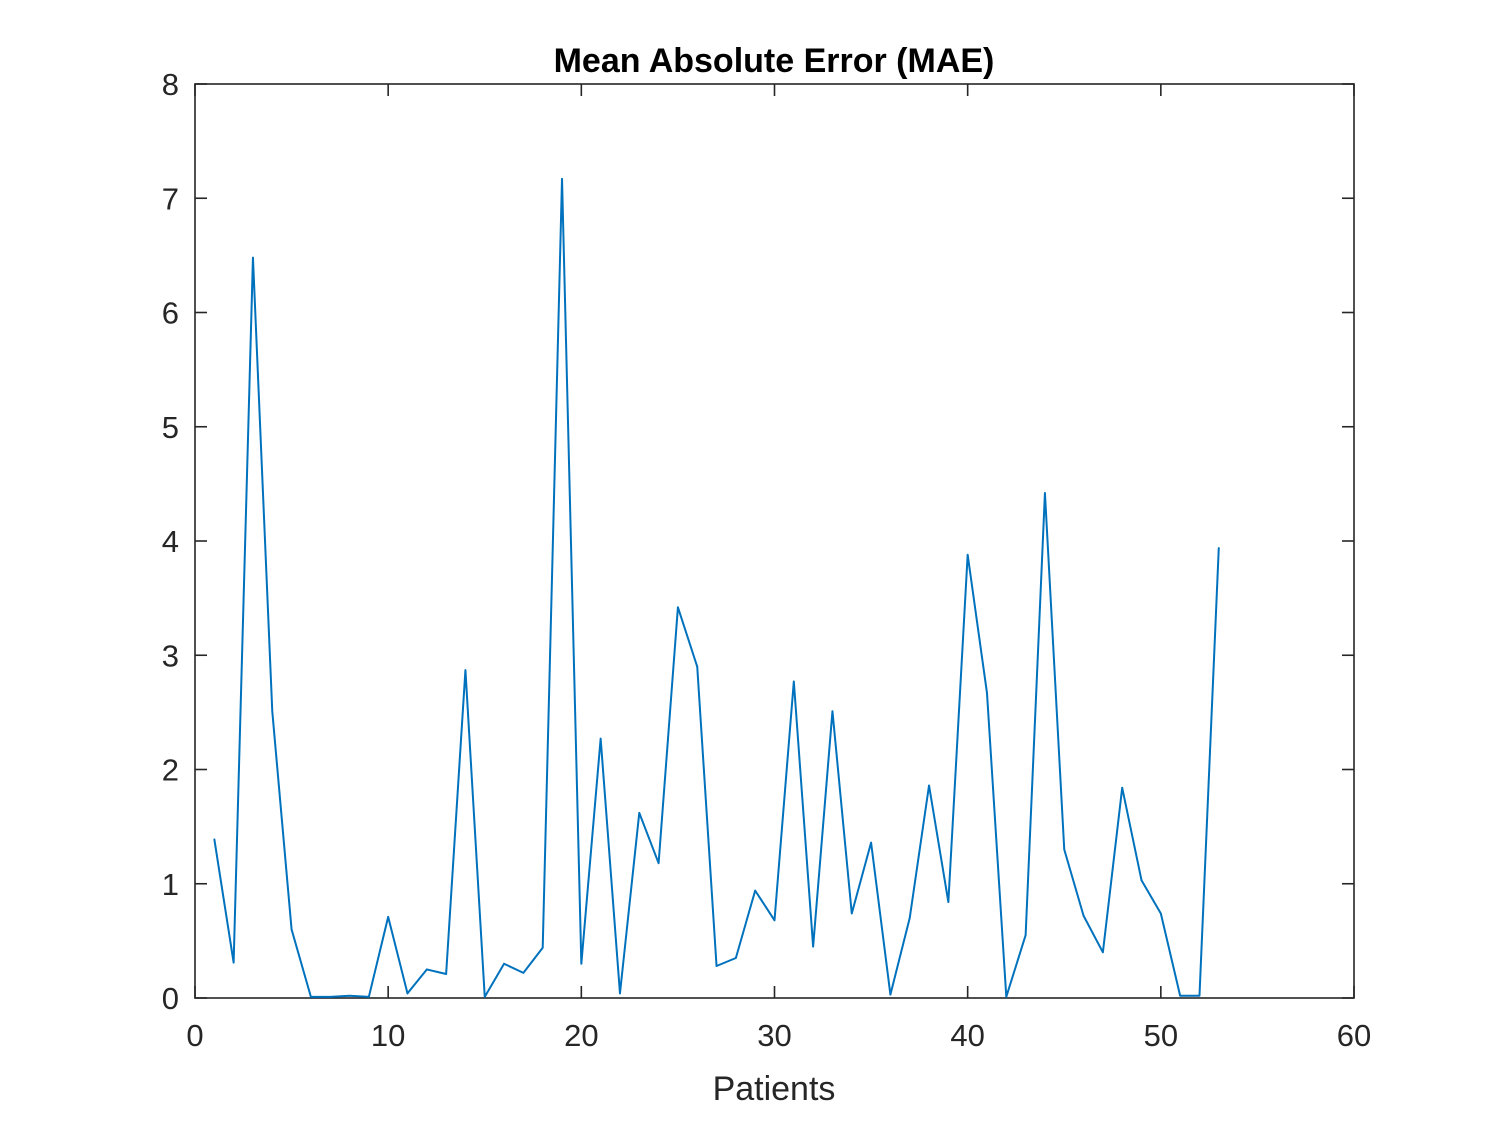  What do you see at coordinates (774, 1089) in the screenshot?
I see `x-axis-label: Patients` at bounding box center [774, 1089].